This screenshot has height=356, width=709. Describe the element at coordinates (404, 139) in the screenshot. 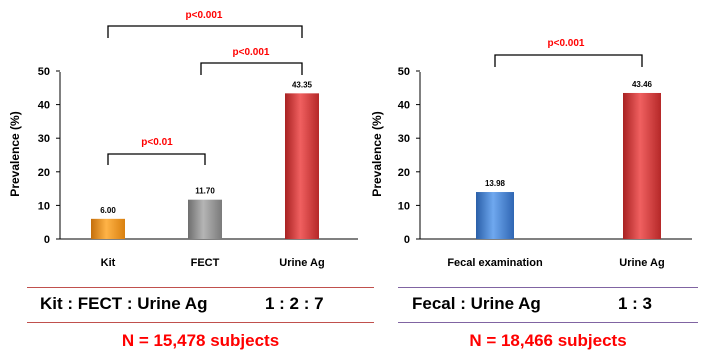

I see `right-y-tick-label: 30` at that location.